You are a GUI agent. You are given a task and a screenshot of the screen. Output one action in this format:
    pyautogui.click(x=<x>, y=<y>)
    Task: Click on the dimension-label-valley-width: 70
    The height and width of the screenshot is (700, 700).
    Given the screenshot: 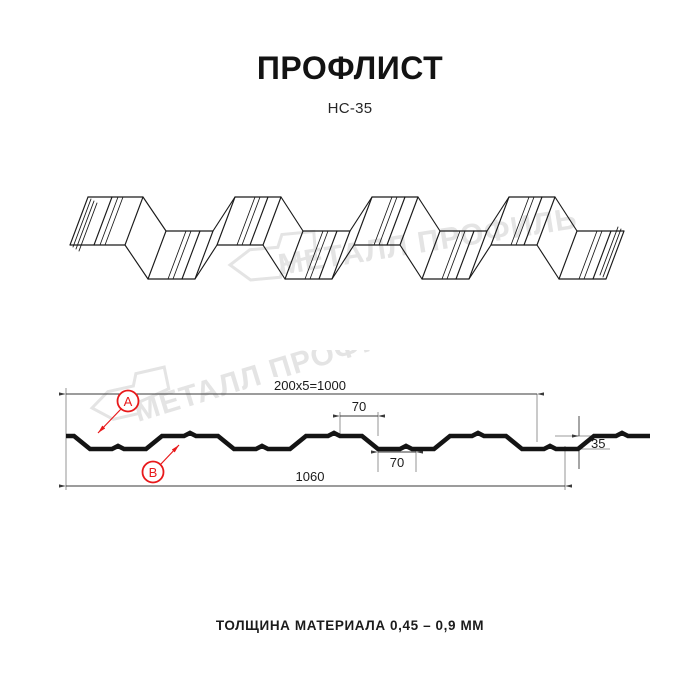 What is the action you would take?
    pyautogui.click(x=397, y=462)
    